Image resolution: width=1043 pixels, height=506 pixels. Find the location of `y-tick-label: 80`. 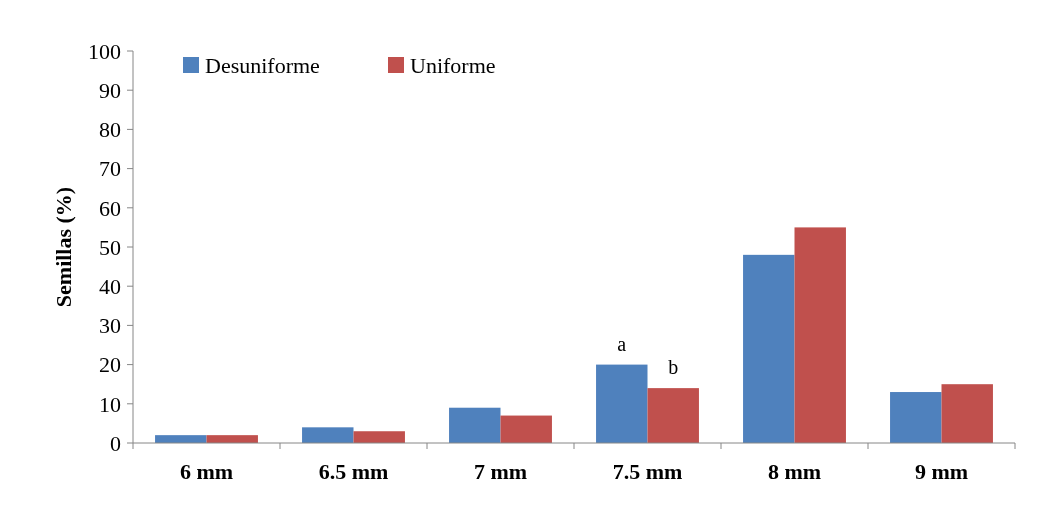

y-tick-label: 80 is located at coordinates (110, 130).